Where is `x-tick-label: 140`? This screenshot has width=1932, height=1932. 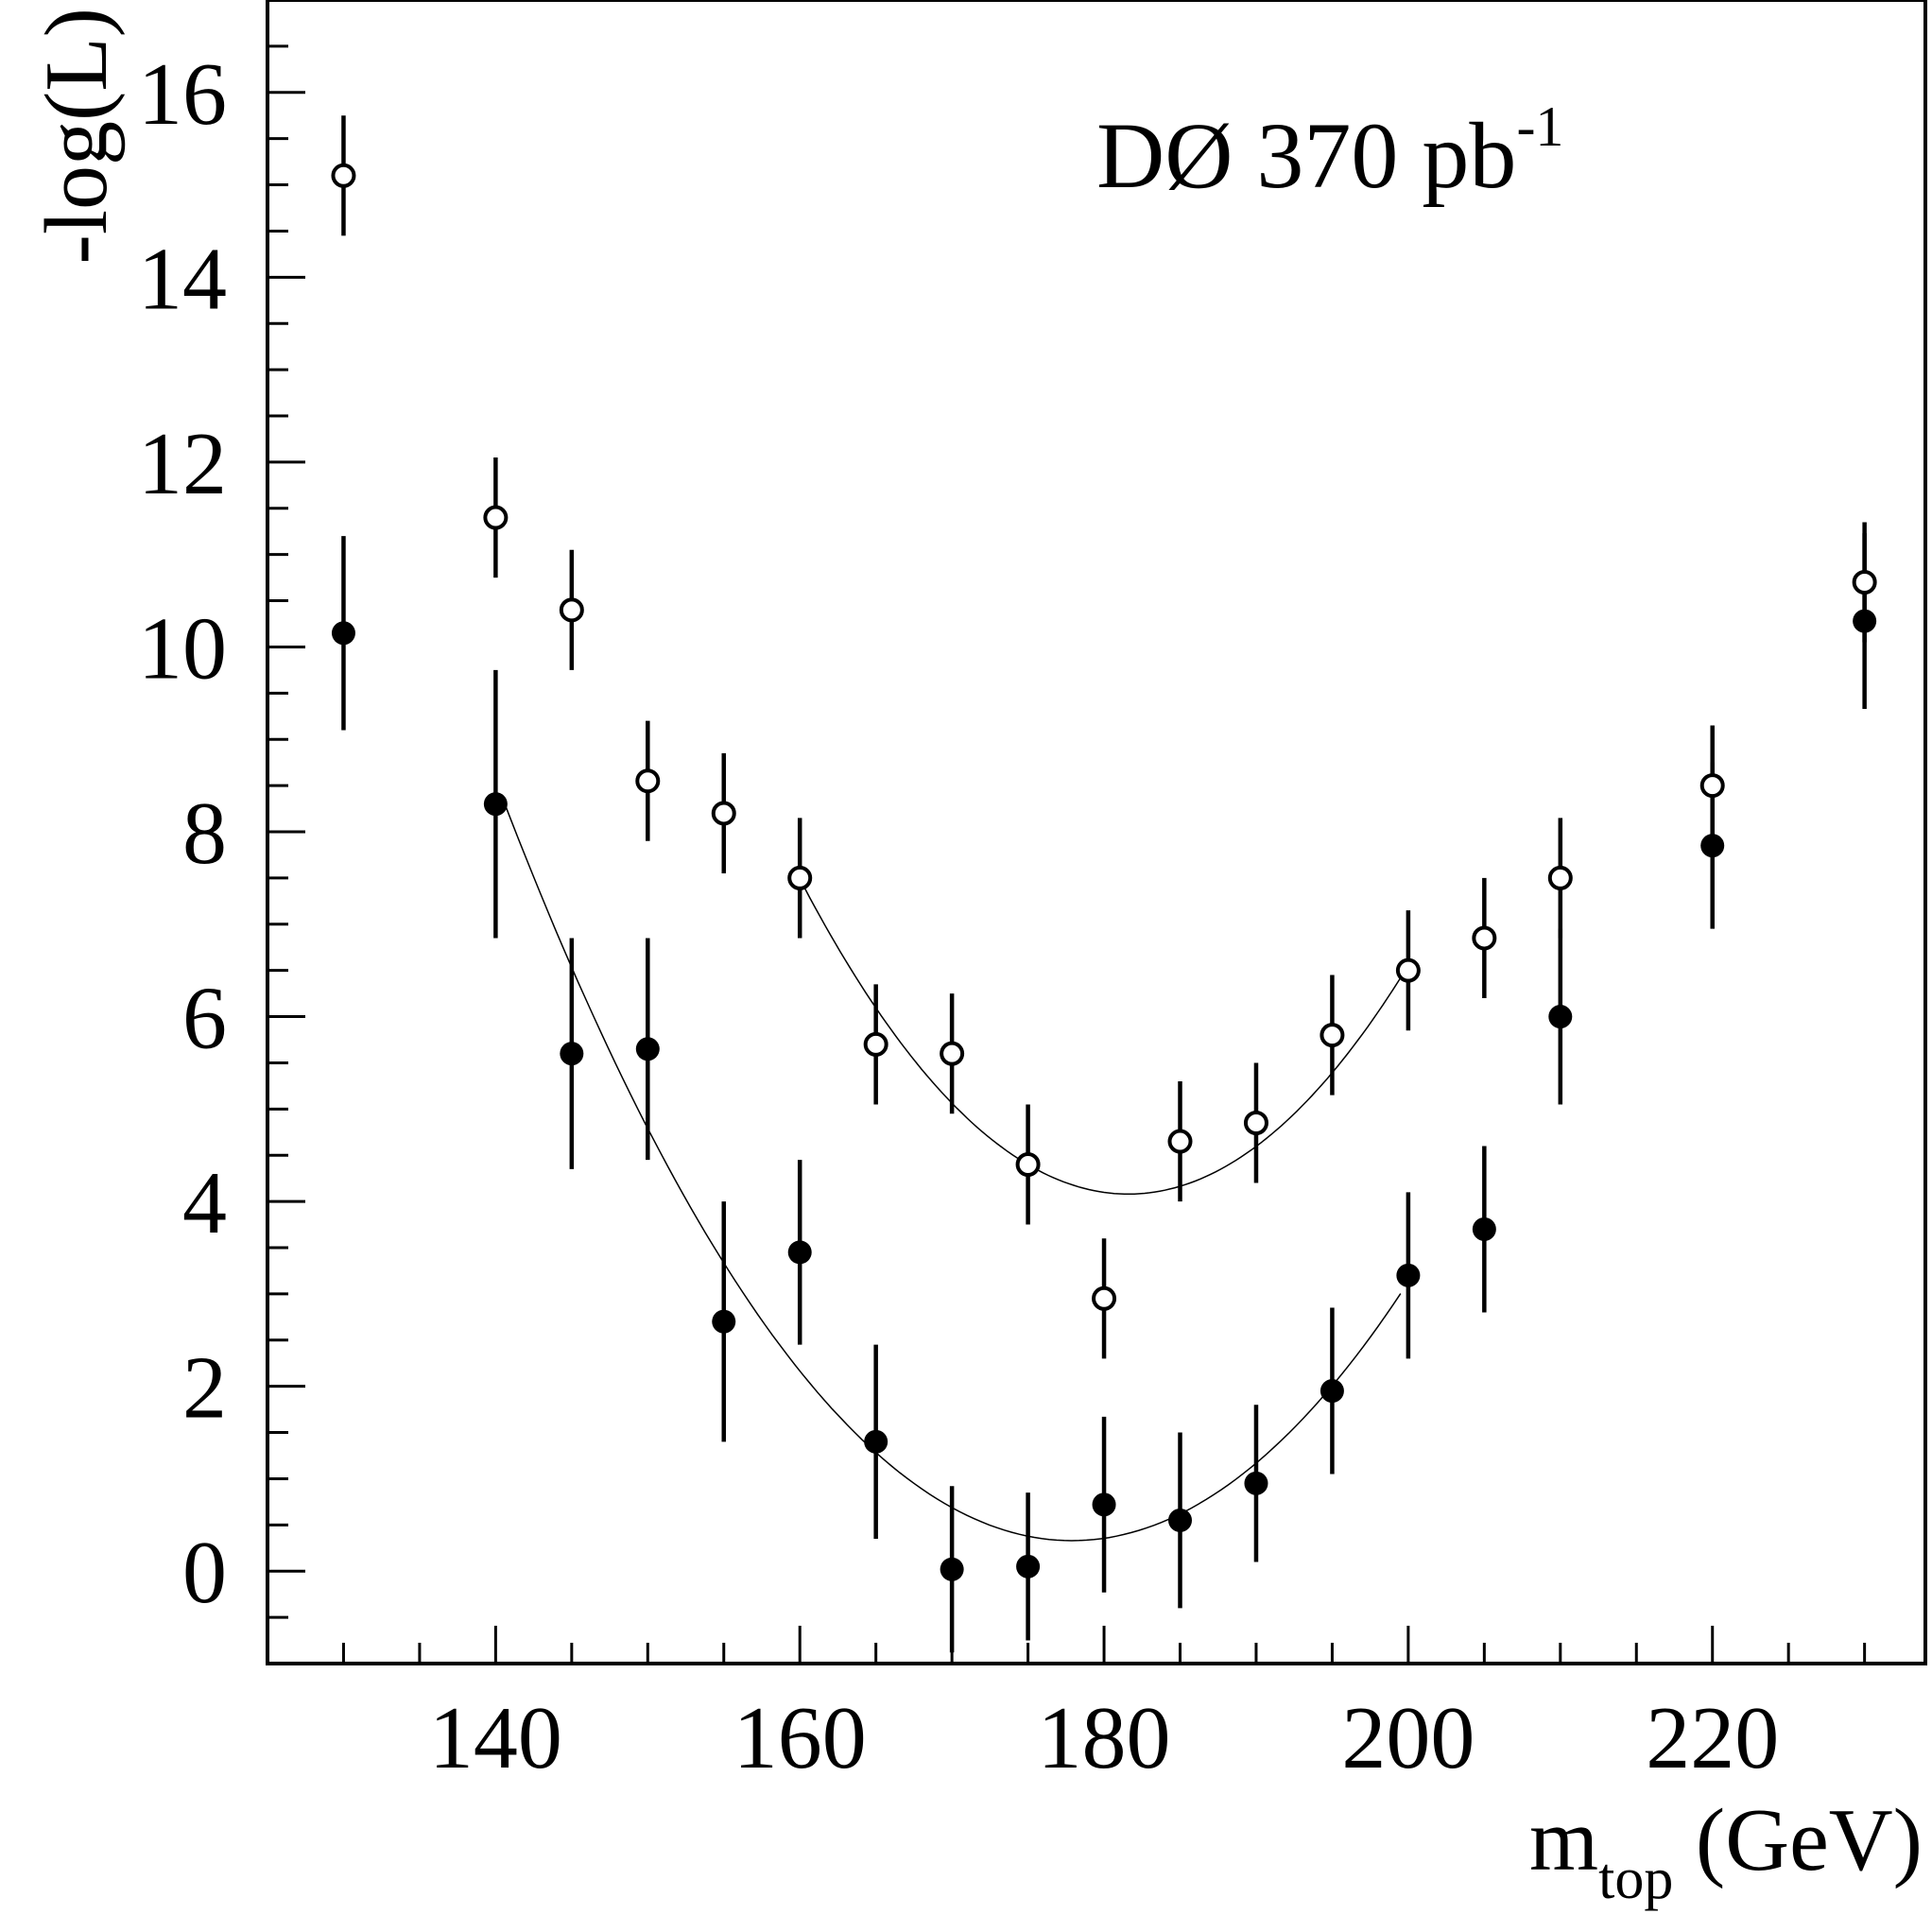
x-tick-label: 140 is located at coordinates (496, 1738).